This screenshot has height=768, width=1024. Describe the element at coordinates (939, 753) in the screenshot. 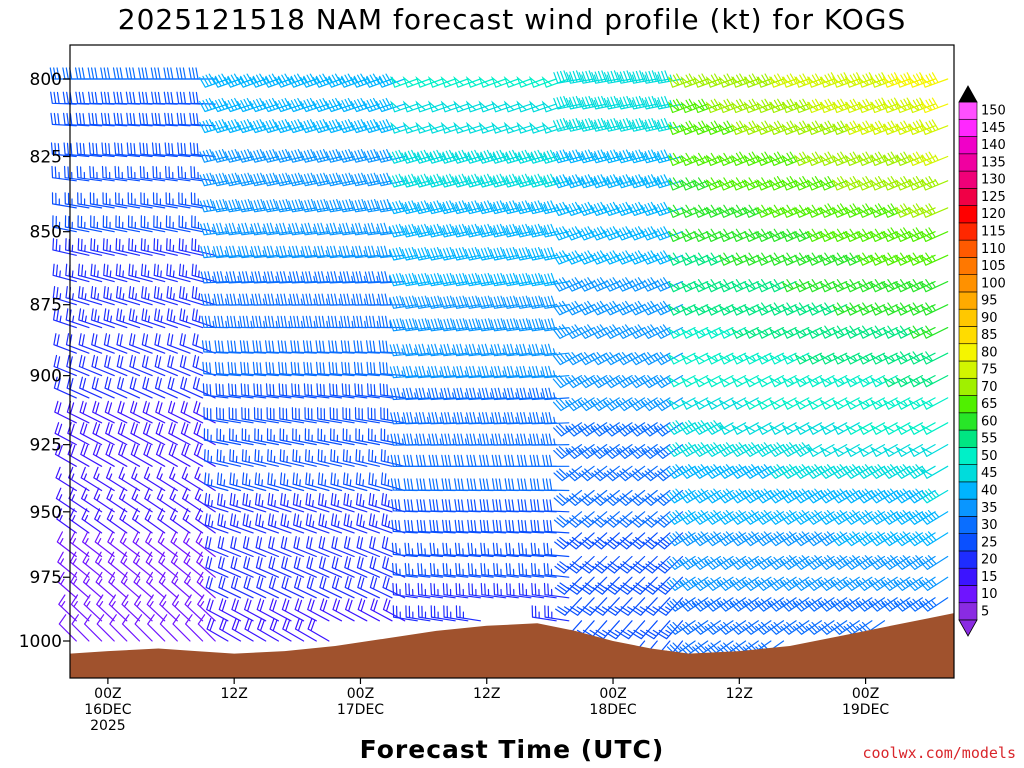

I see `credit-link: coolwx.com/models` at that location.